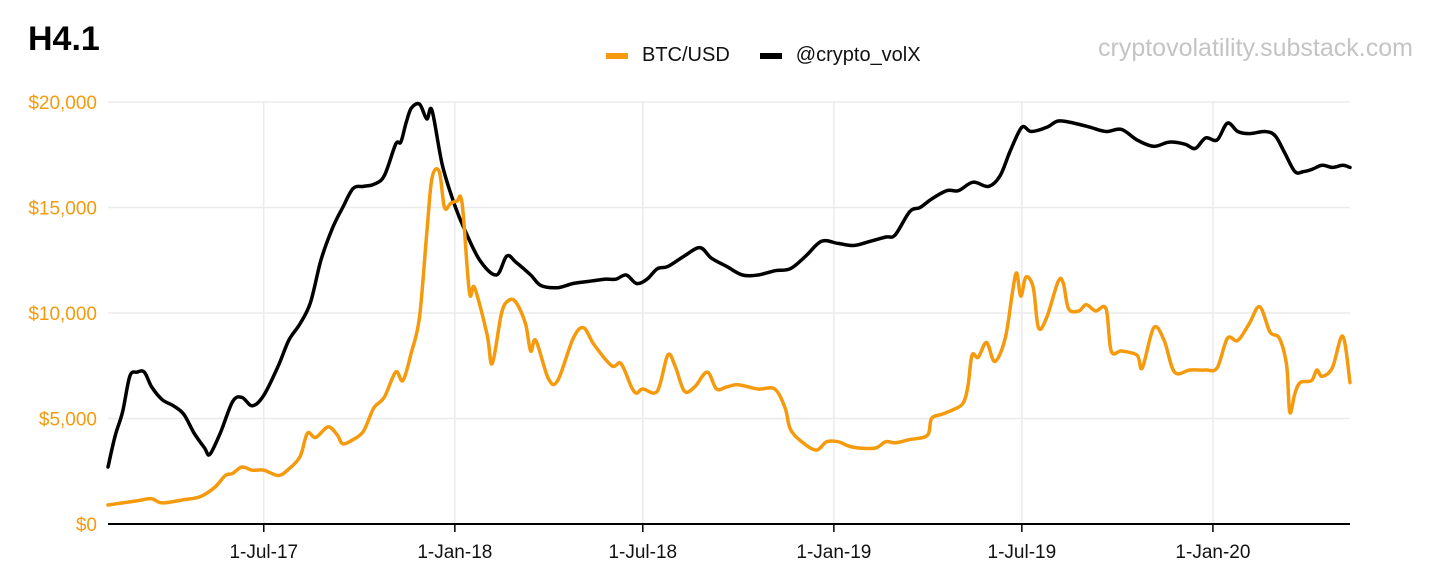 The image size is (1456, 584). I want to click on x-tick-label: 1-Jan-18, so click(454, 552).